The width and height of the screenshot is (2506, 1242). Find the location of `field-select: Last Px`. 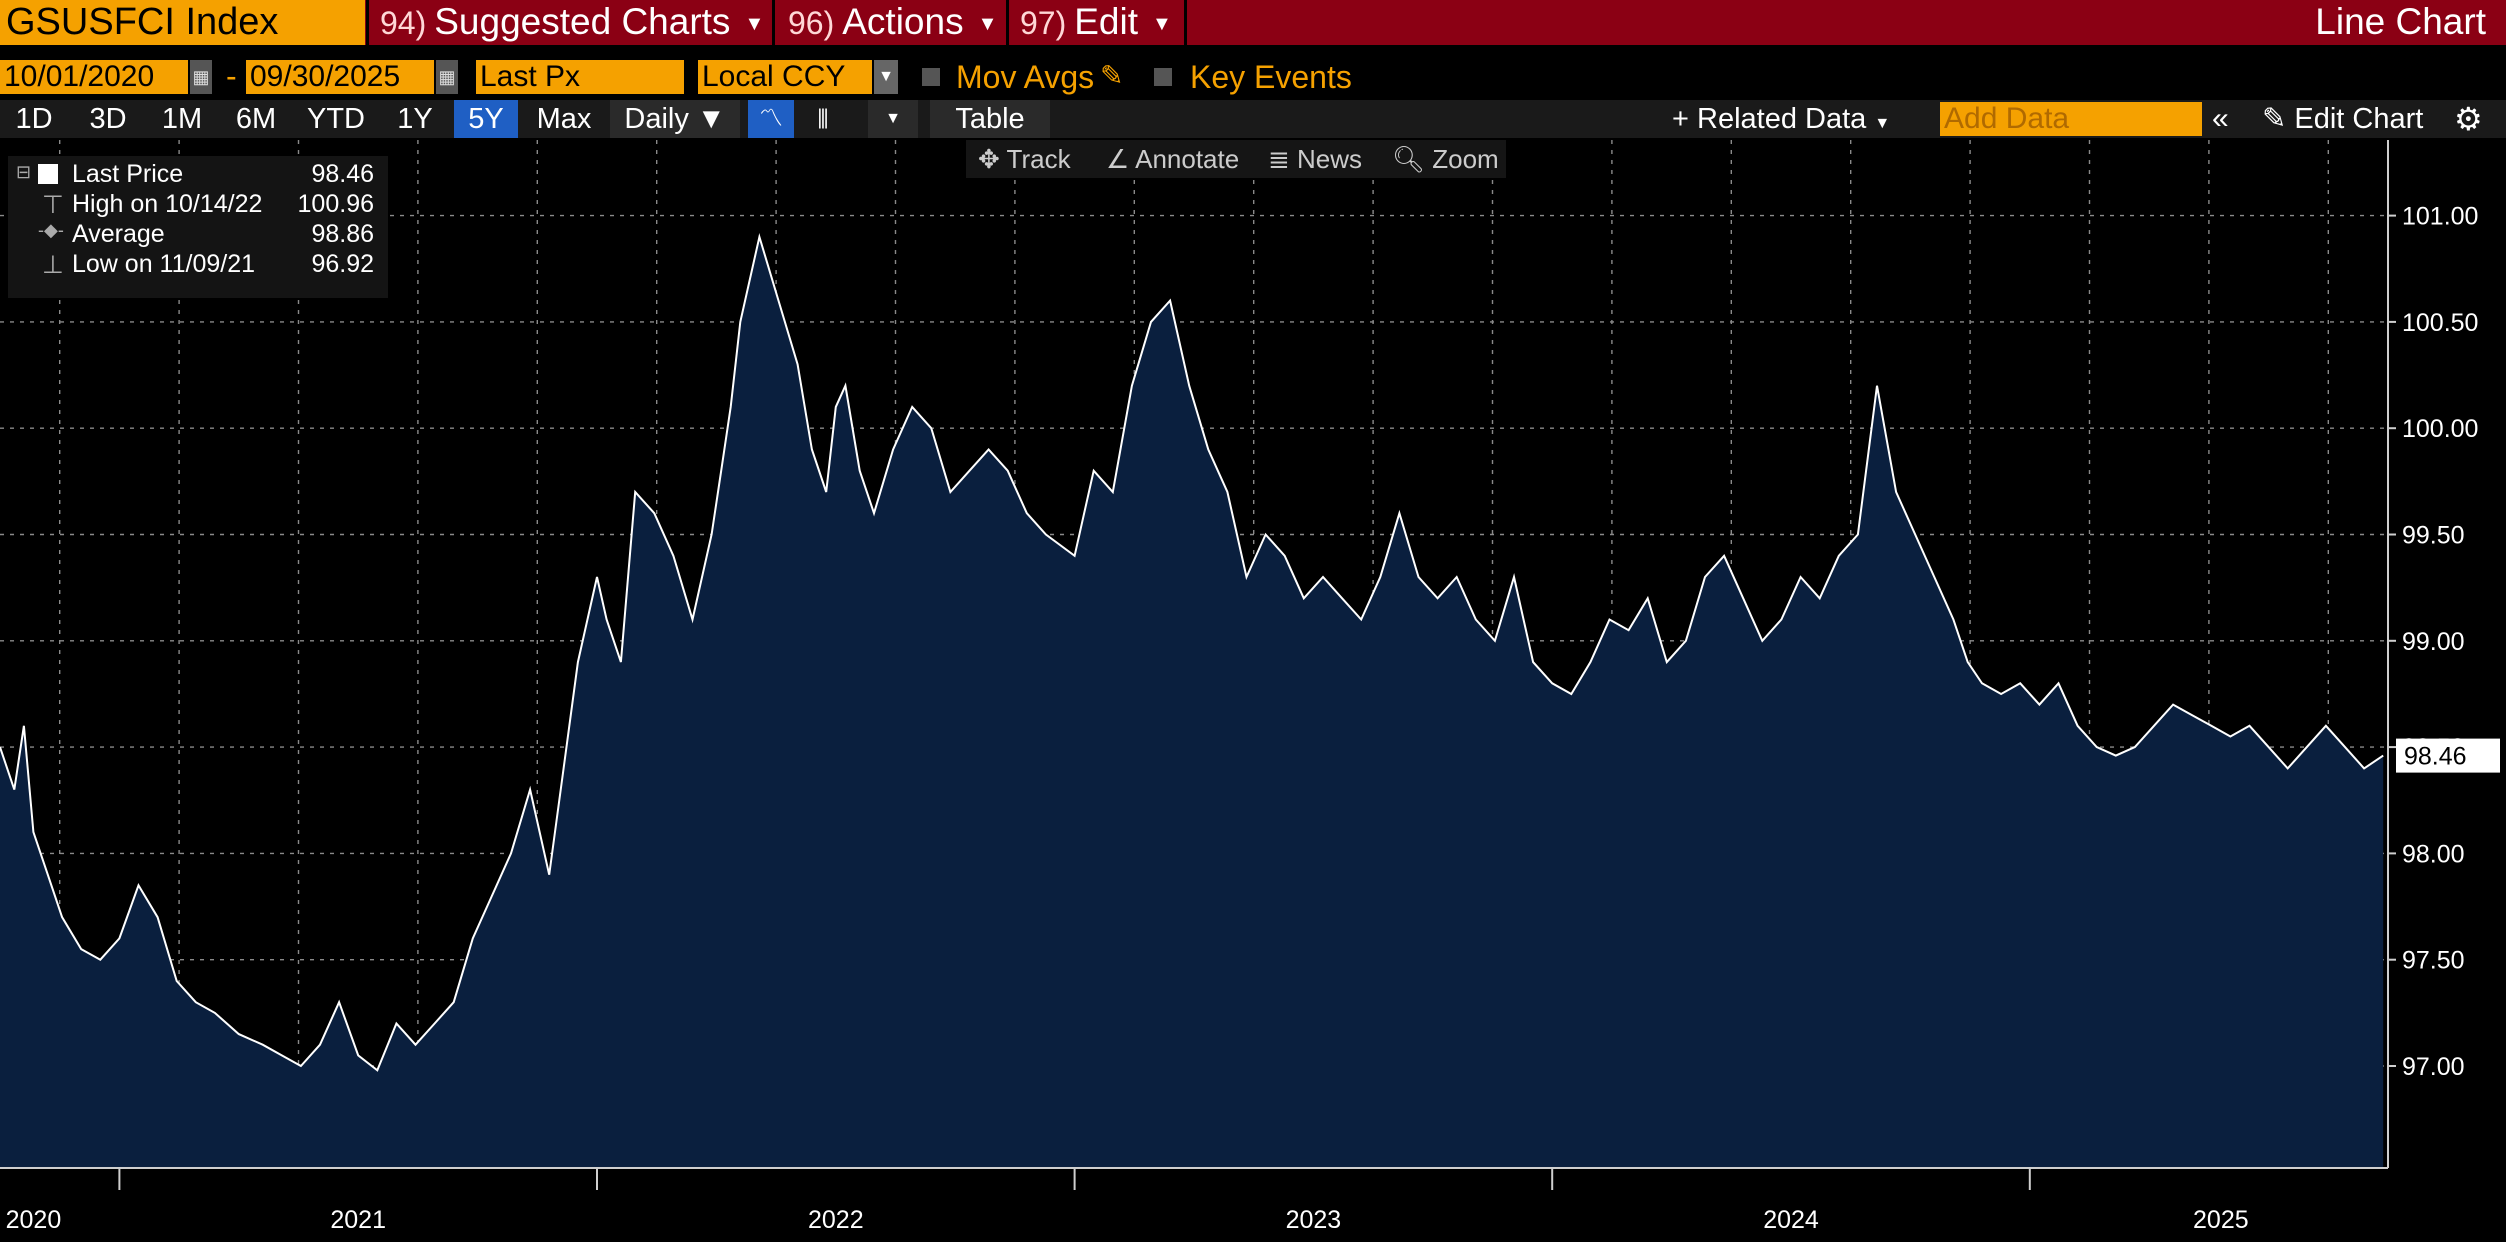

field-select: Last Px is located at coordinates (580, 77).